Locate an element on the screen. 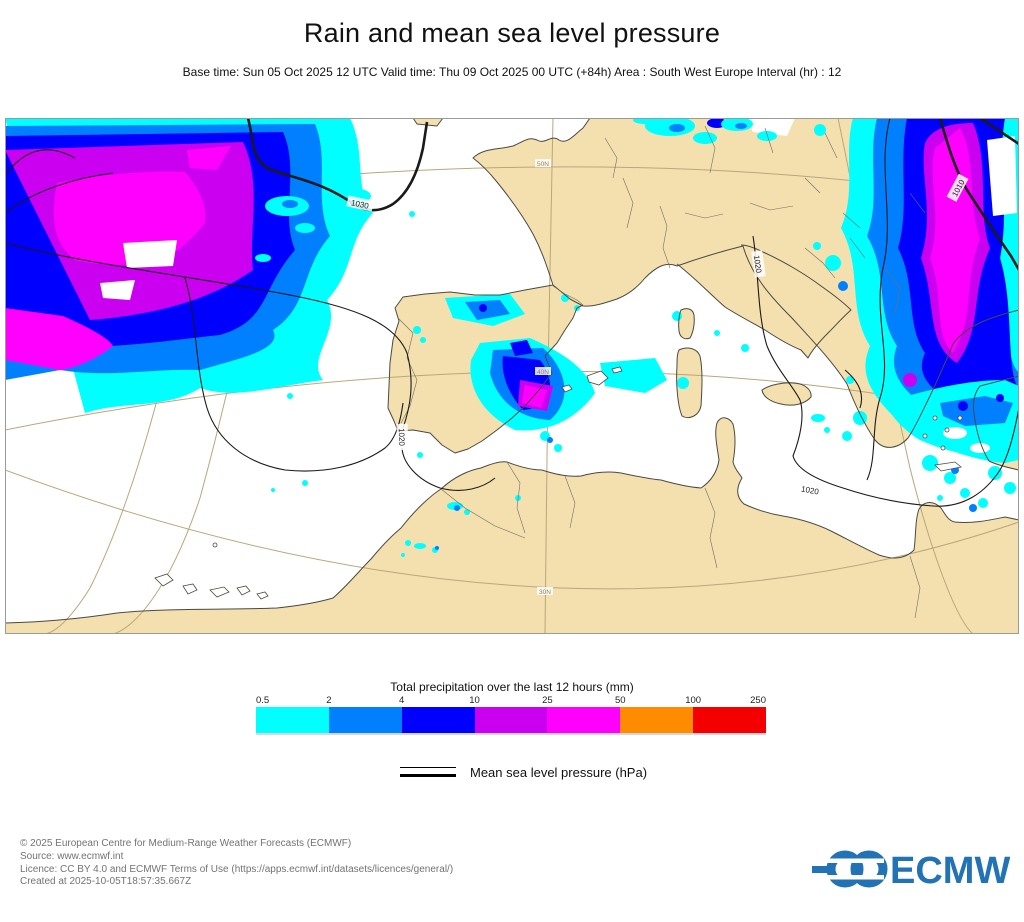 This screenshot has width=1024, height=922. precip-tick-100: 100 is located at coordinates (693, 700).